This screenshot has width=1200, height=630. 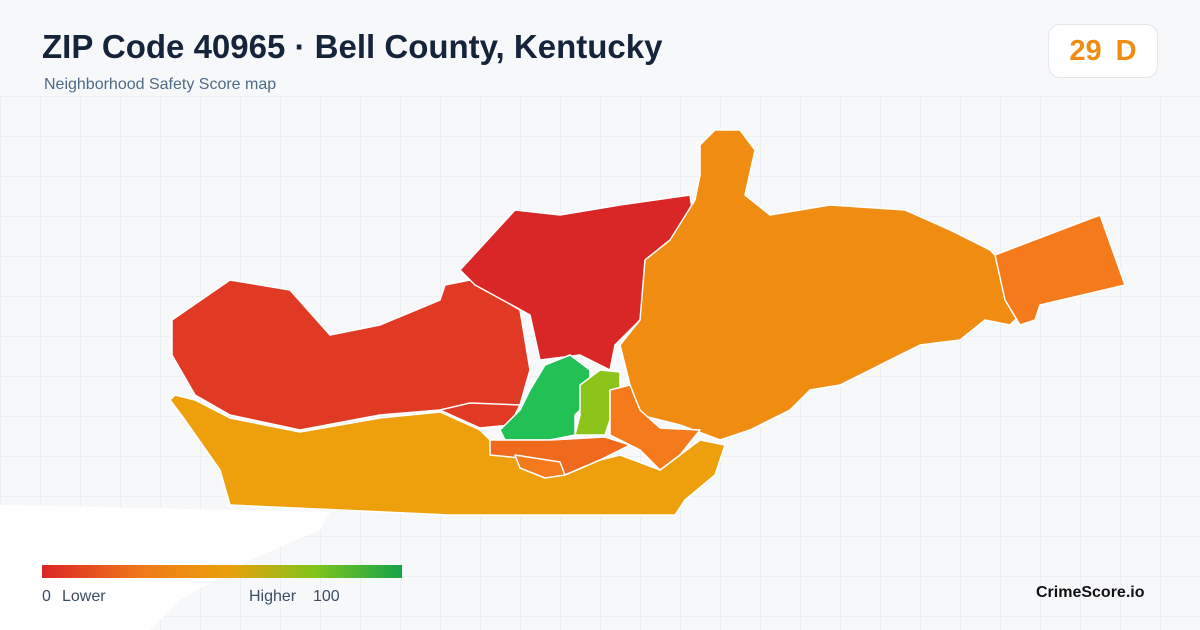 What do you see at coordinates (84, 596) in the screenshot?
I see `legend-low-label: Lower` at bounding box center [84, 596].